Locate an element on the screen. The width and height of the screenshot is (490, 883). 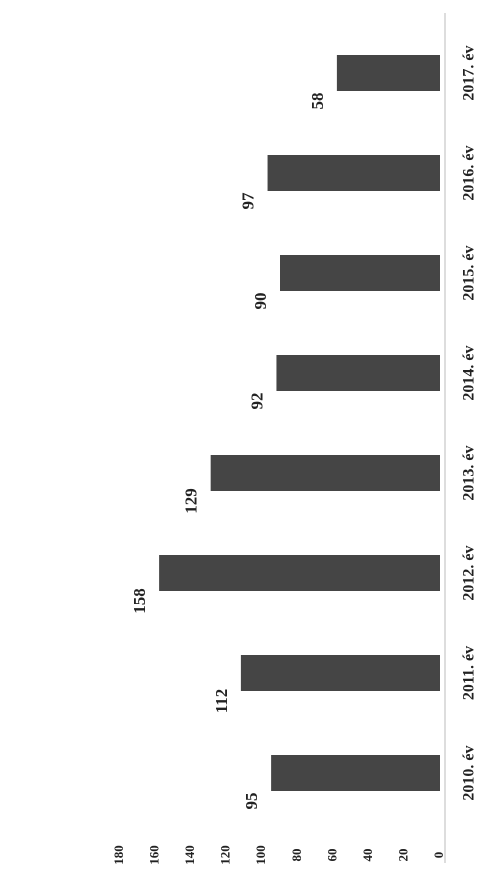
x-tick-label: 2014. év is located at coordinates (469, 372).